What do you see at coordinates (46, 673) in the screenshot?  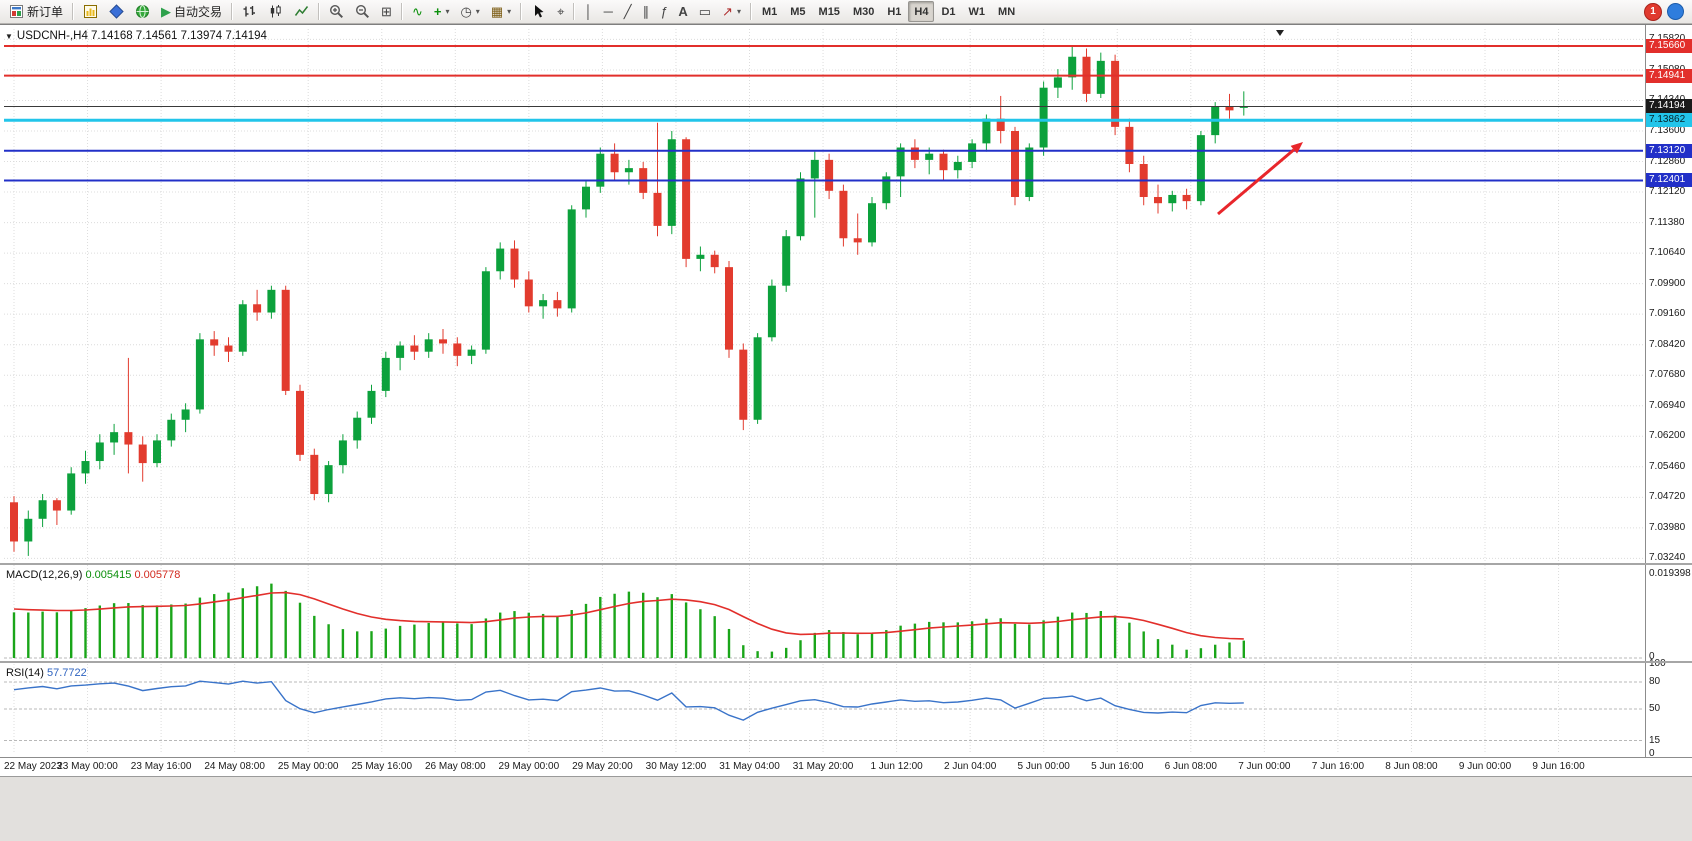 I see `rsi-indicator-label: RSI(14) 57.7722` at bounding box center [46, 673].